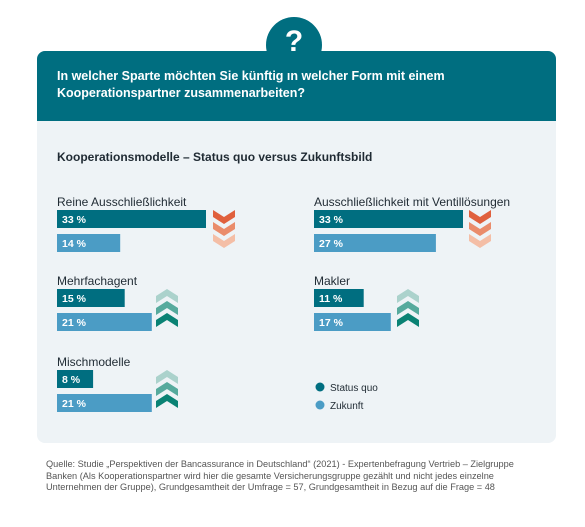  Describe the element at coordinates (97, 281) in the screenshot. I see `category-label: Mehrfachagent` at that location.